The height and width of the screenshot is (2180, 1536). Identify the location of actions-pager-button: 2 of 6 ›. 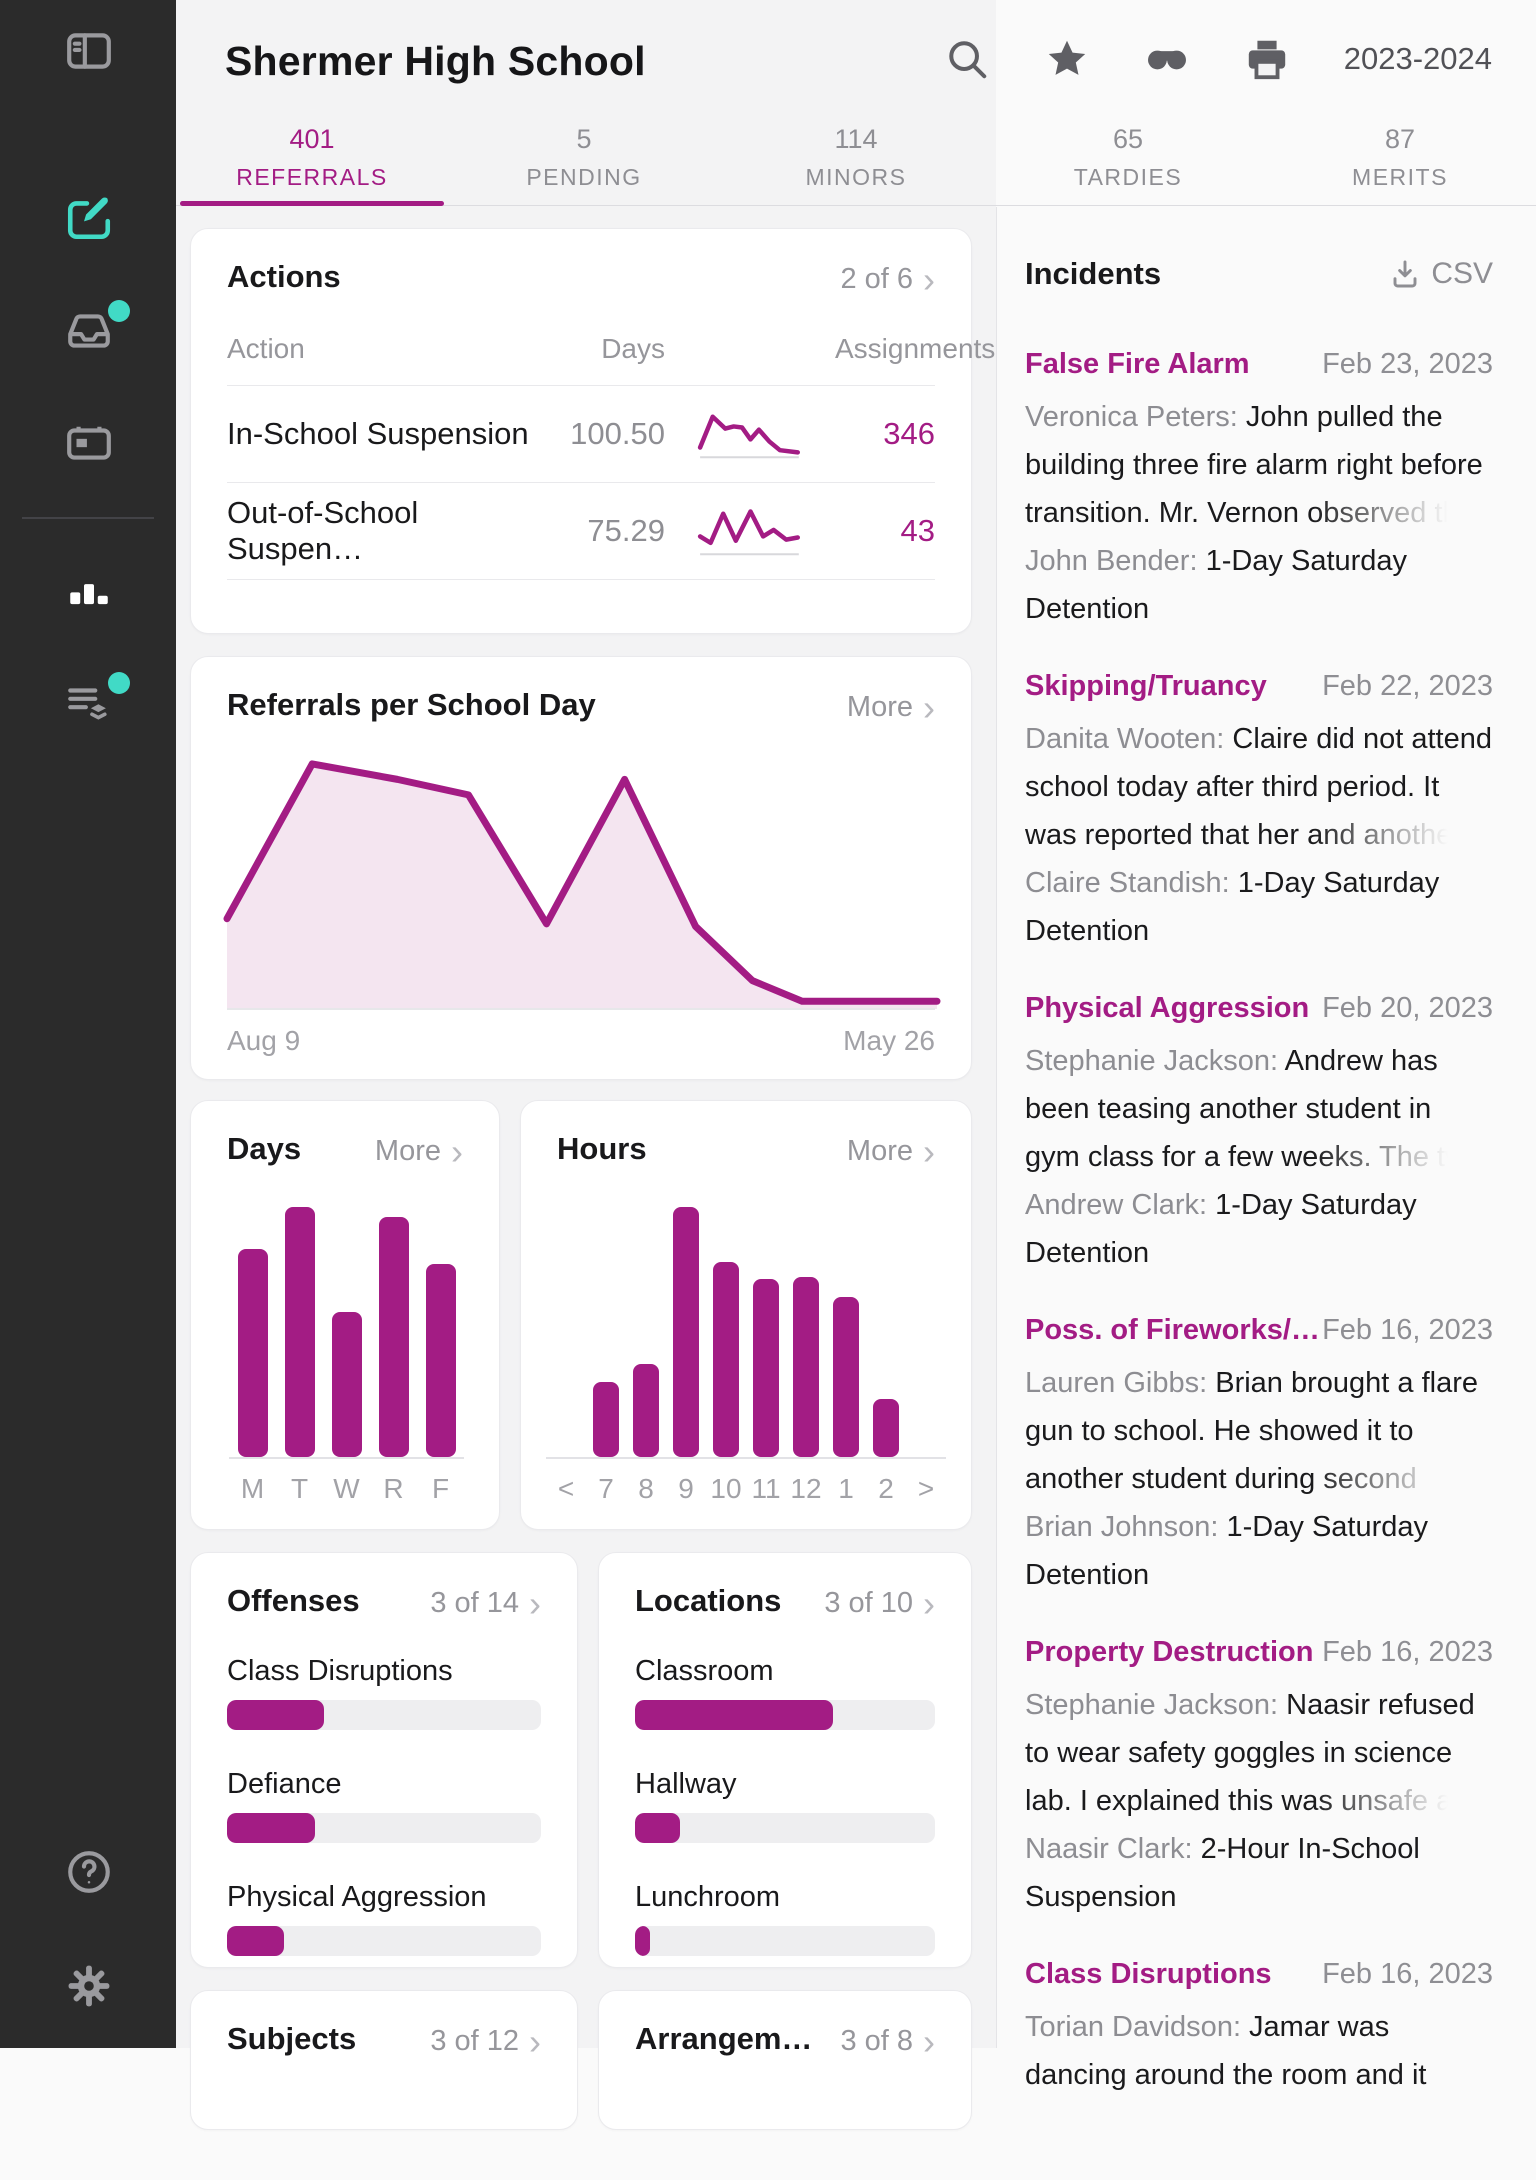
(887, 279).